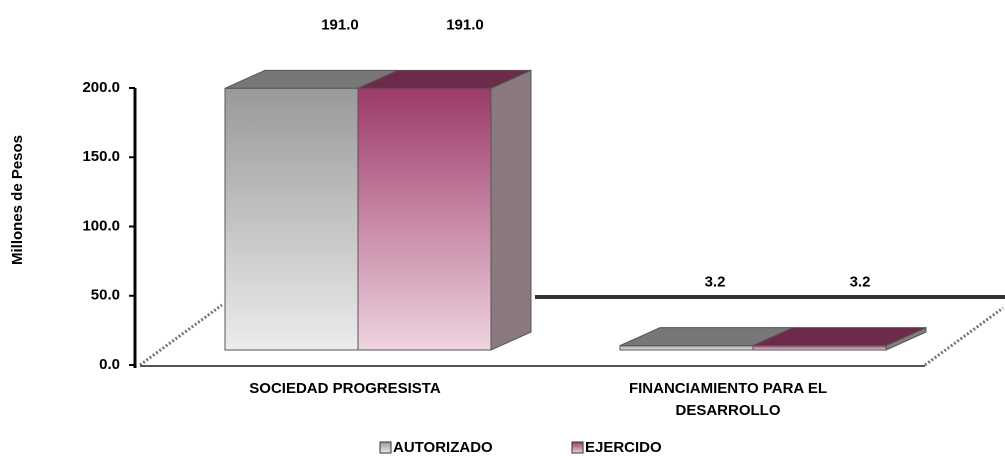 The height and width of the screenshot is (456, 1005). What do you see at coordinates (109, 364) in the screenshot?
I see `y-tick-label: 0.0` at bounding box center [109, 364].